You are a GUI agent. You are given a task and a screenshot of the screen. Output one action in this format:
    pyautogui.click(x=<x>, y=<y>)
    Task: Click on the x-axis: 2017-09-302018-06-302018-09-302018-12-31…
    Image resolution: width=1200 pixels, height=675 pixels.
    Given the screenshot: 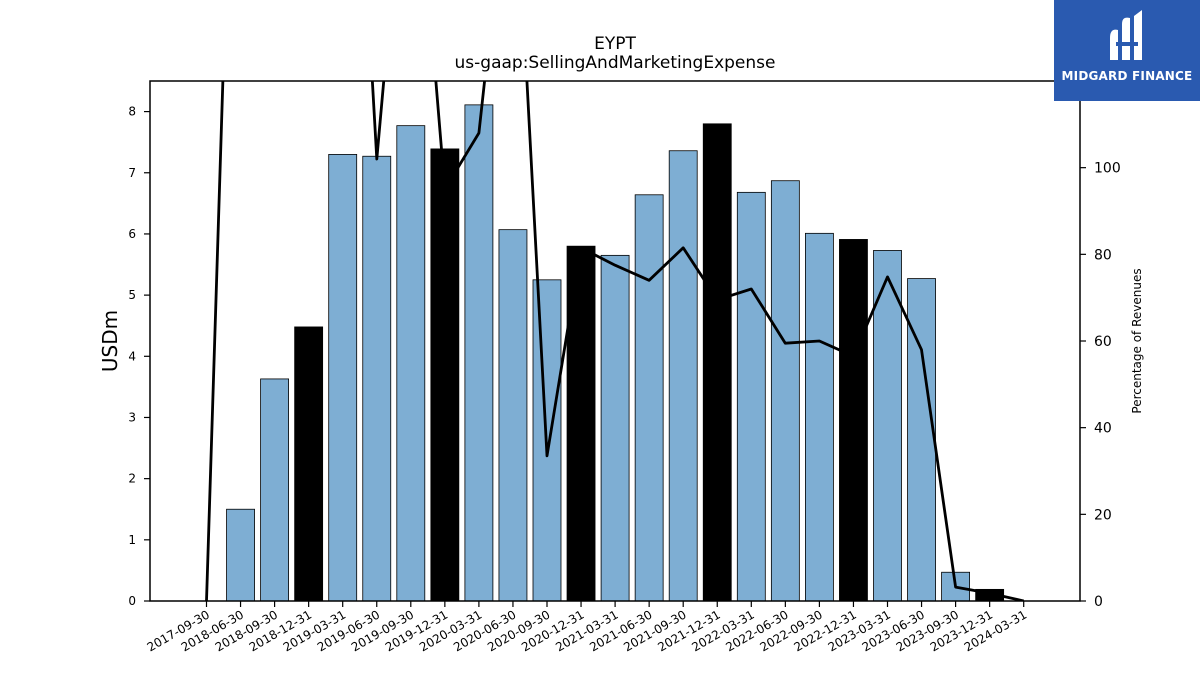 What is the action you would take?
    pyautogui.click(x=587, y=627)
    